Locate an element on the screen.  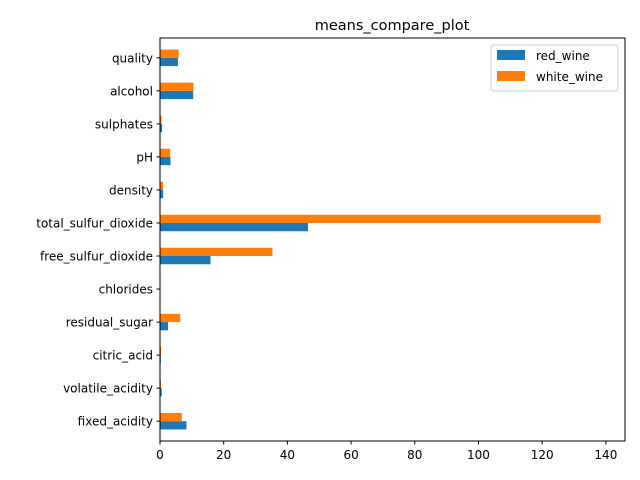
bar-red-wine-alcohol is located at coordinates (177, 95).